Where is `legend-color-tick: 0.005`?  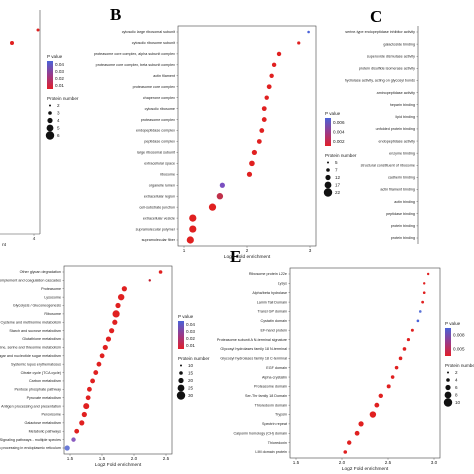 legend-color-tick: 0.005 is located at coordinates (459, 349).